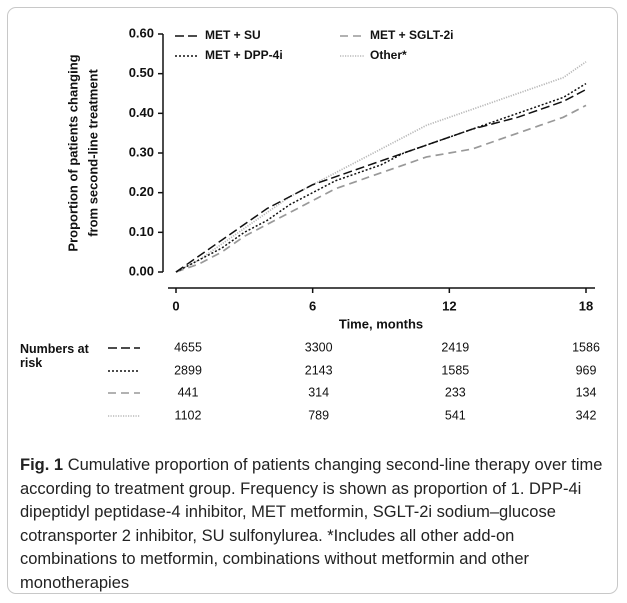 Image resolution: width=627 pixels, height=603 pixels. Describe the element at coordinates (318, 415) in the screenshot. I see `risk-count: 789` at that location.